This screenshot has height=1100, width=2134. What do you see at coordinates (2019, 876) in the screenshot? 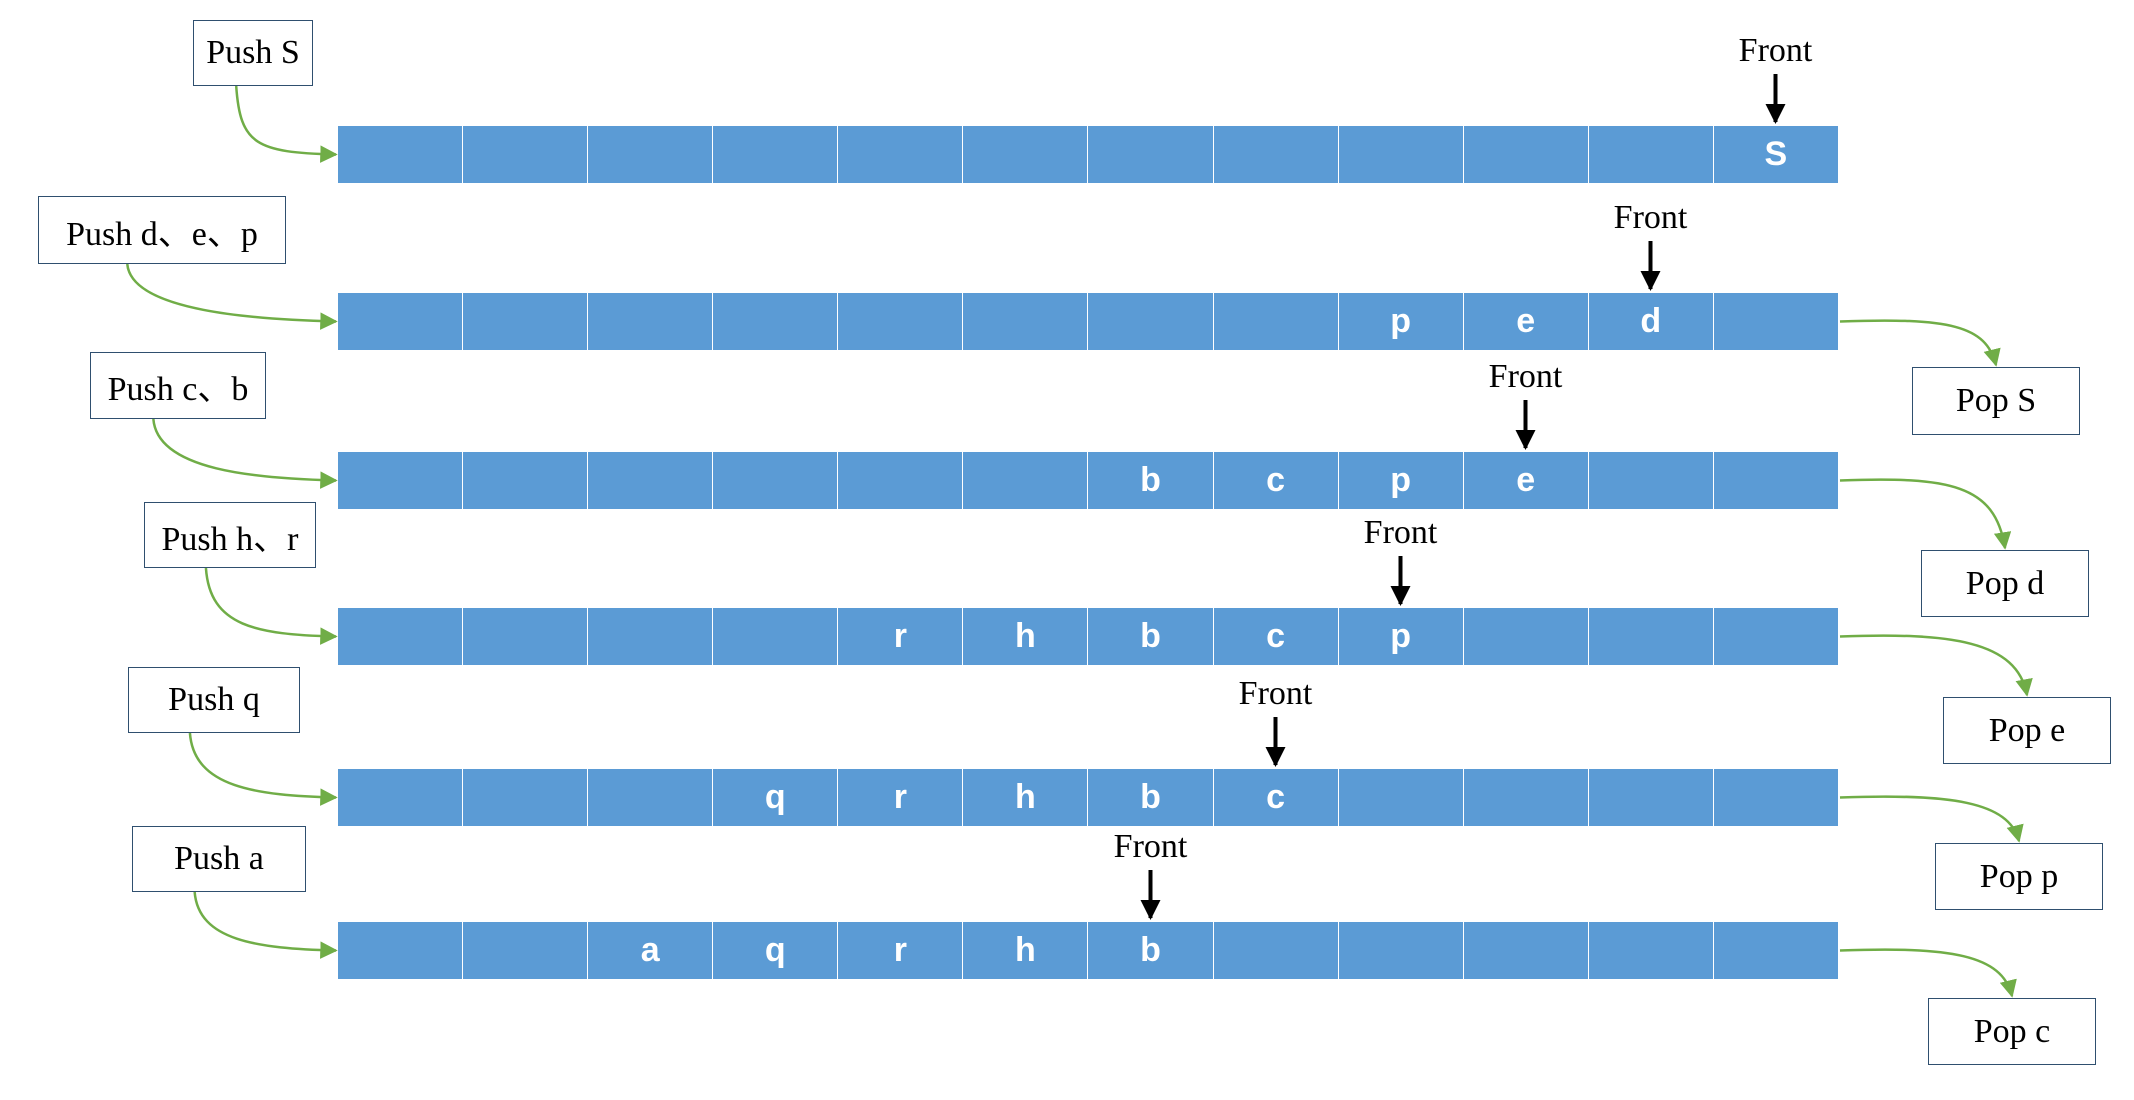
I see `pop-operation-box: Pop p` at bounding box center [2019, 876].